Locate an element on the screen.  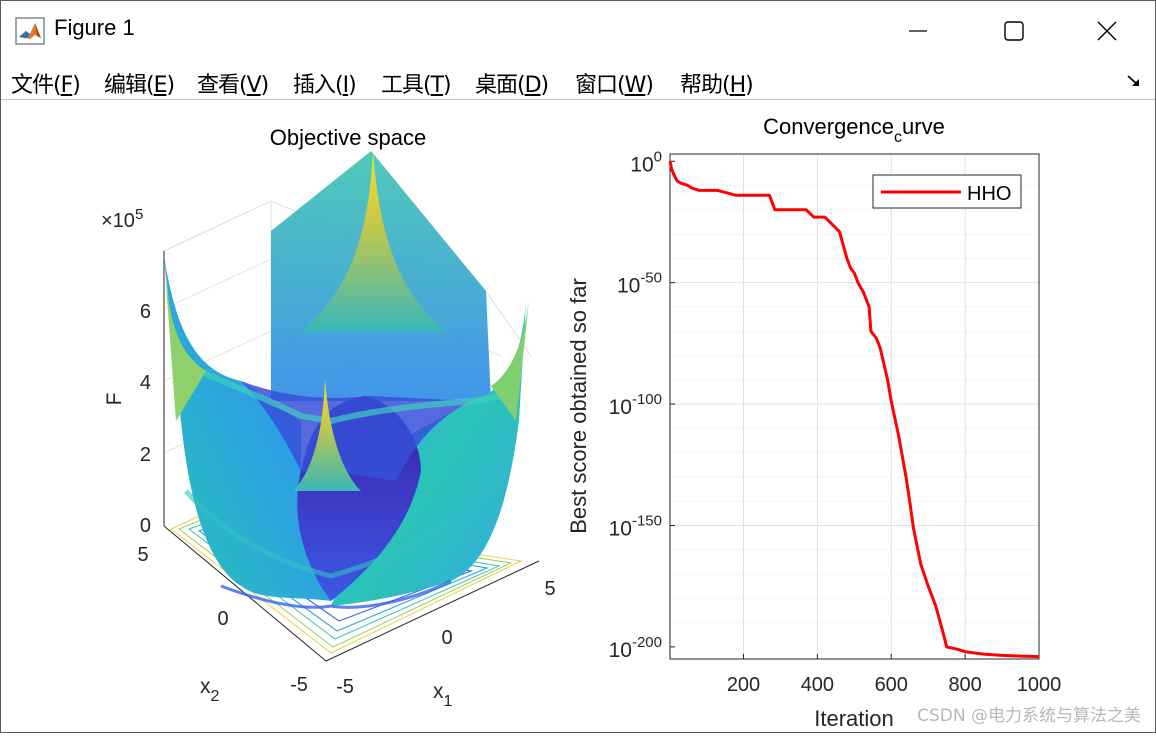
minimize-icon is located at coordinates (918, 31).